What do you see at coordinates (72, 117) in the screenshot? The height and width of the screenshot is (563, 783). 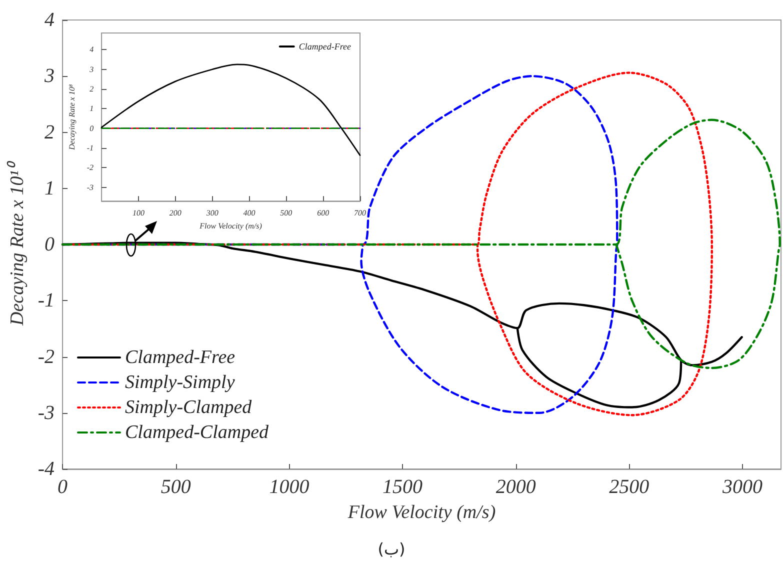 I see `y-axis-title: Decaying Rate x 10⁸` at bounding box center [72, 117].